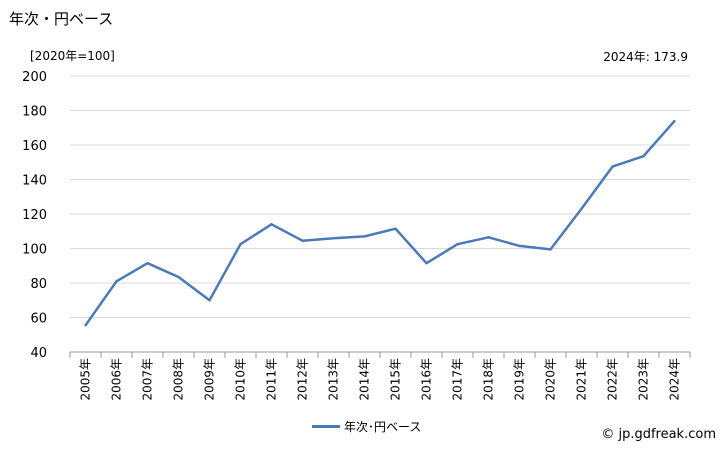  Describe the element at coordinates (489, 379) in the screenshot. I see `x-tick-label: 2018年` at that location.